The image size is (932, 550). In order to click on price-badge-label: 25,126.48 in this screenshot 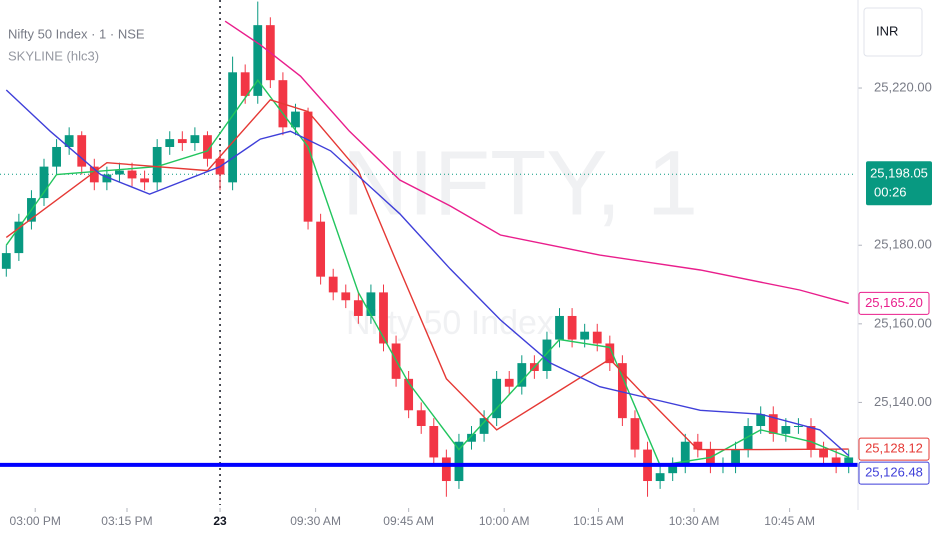, I will do `click(894, 472)`.